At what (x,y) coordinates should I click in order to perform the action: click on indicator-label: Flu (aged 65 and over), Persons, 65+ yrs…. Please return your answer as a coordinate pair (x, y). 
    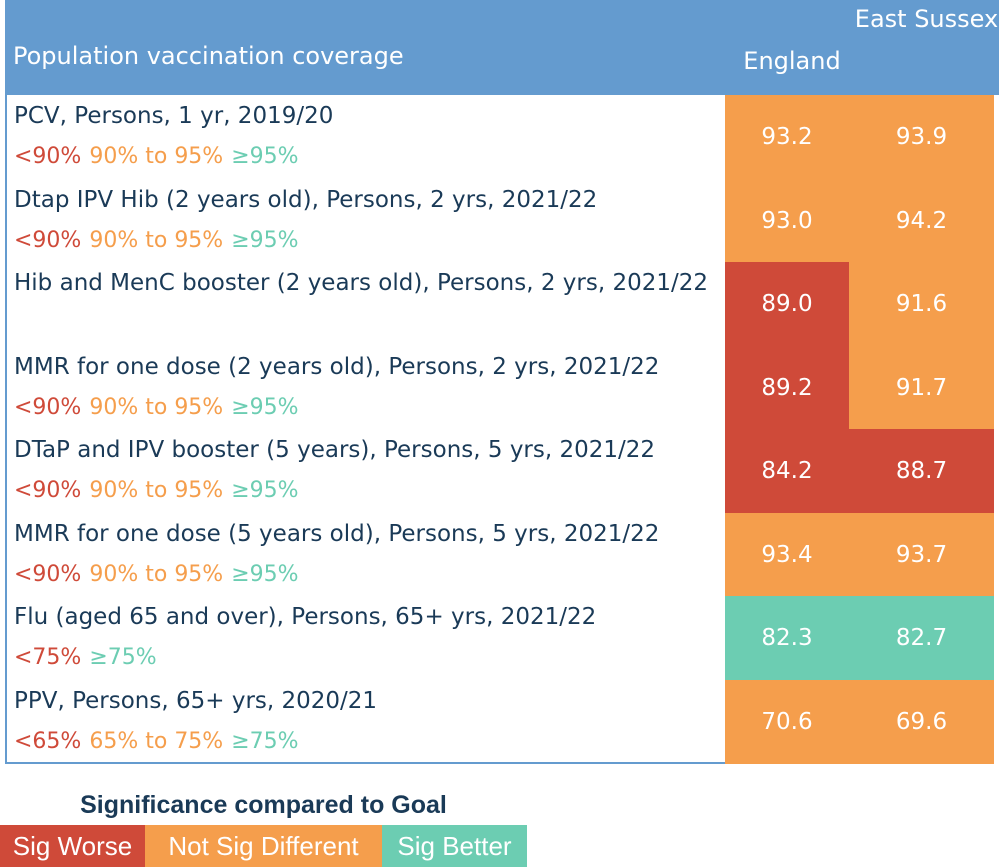
    Looking at the image, I should click on (305, 617).